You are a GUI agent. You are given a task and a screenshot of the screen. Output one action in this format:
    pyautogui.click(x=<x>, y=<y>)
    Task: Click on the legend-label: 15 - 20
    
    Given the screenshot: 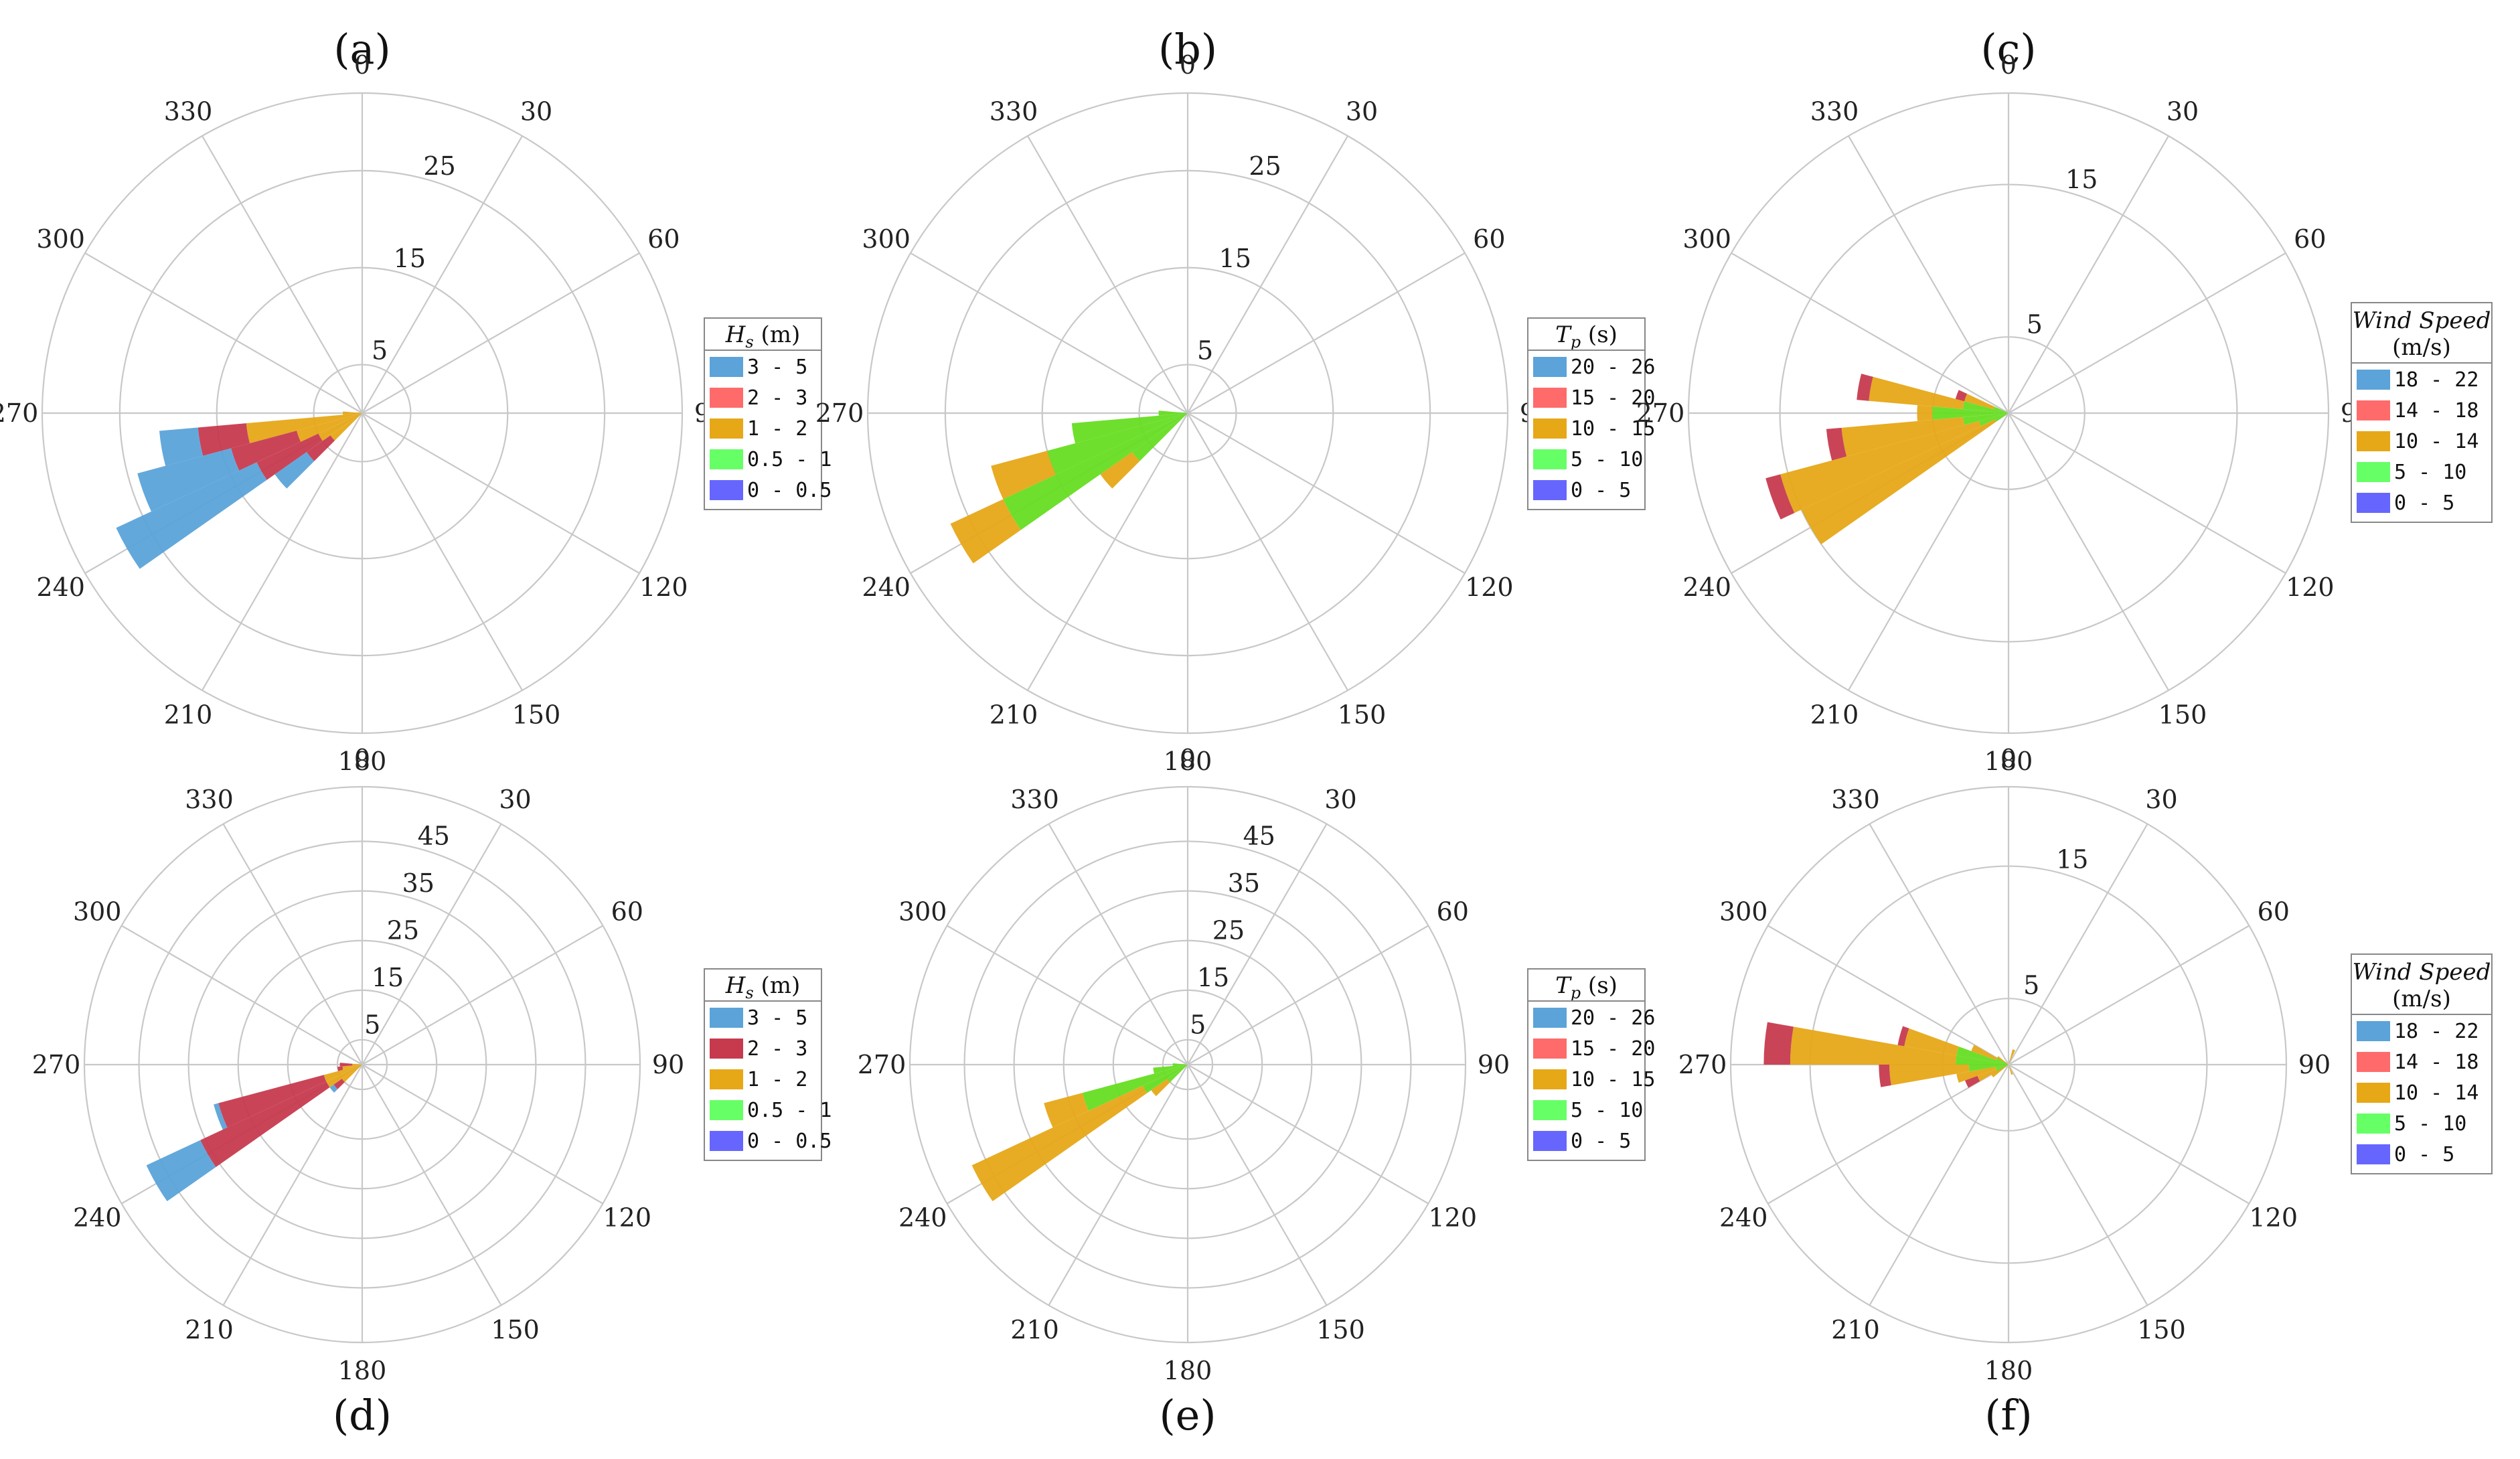 What is the action you would take?
    pyautogui.click(x=1613, y=398)
    